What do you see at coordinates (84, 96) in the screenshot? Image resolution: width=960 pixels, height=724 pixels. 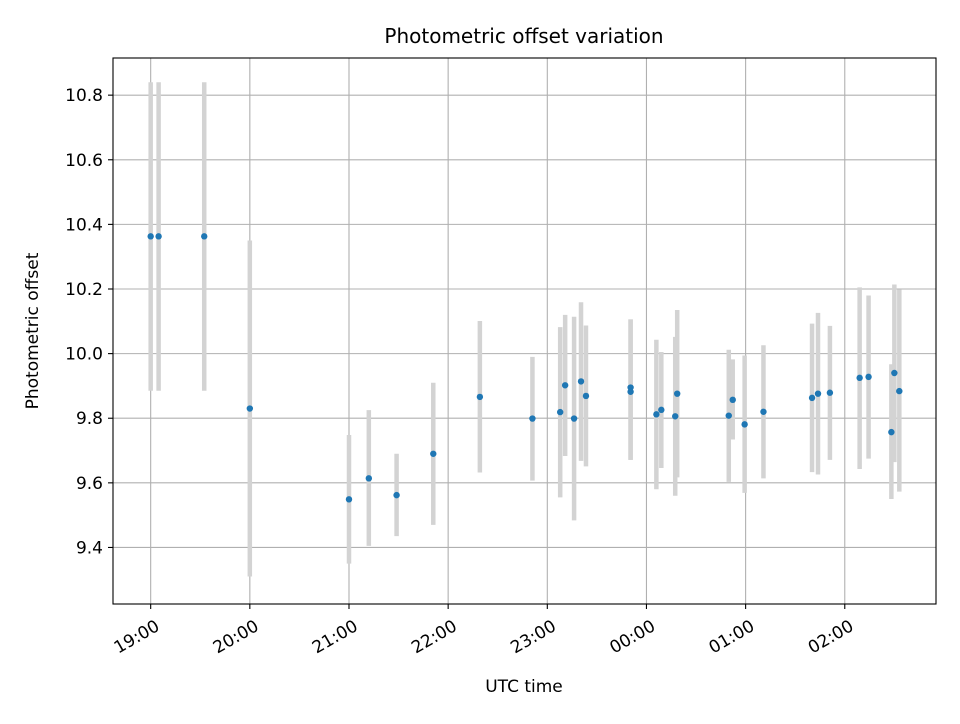 I see `y-tick-label: 10.8` at bounding box center [84, 96].